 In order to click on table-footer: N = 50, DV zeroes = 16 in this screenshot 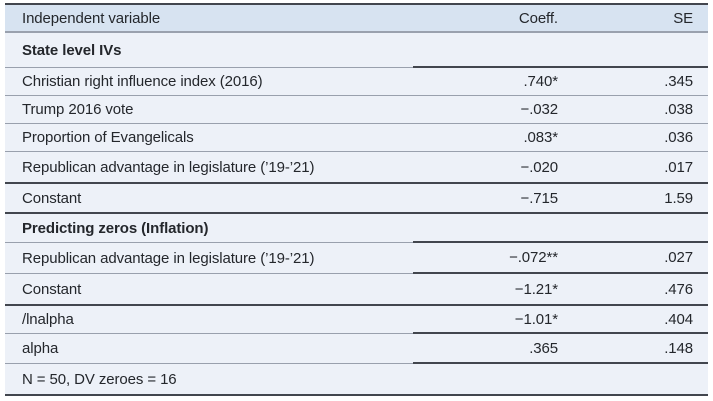, I will do `click(356, 380)`.